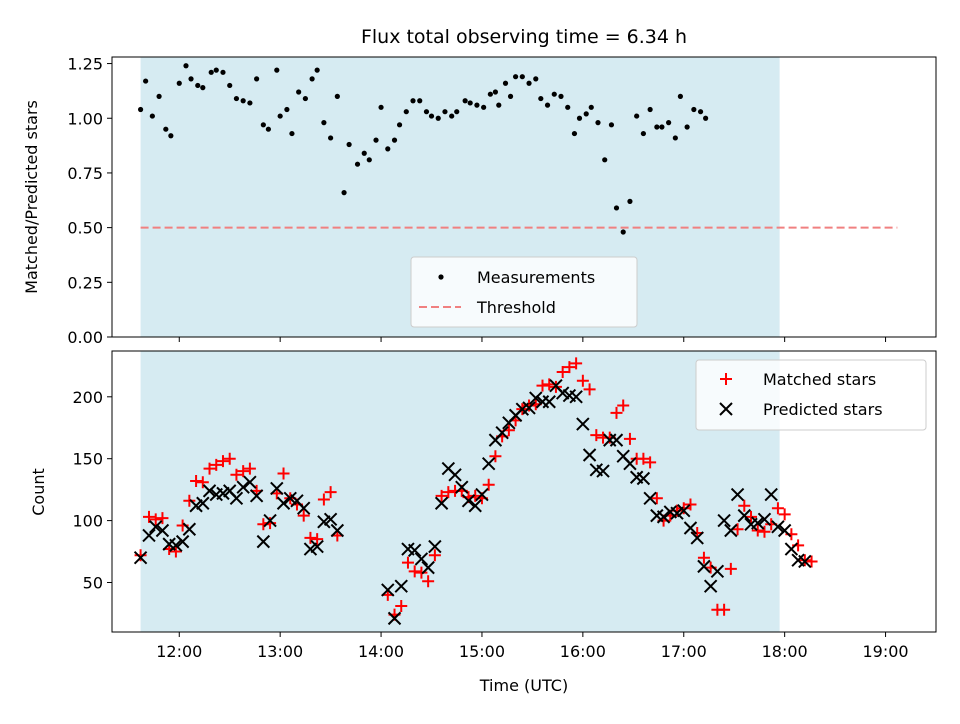 This screenshot has width=960, height=724. I want to click on x-tick-label: 13:00, so click(280, 651).